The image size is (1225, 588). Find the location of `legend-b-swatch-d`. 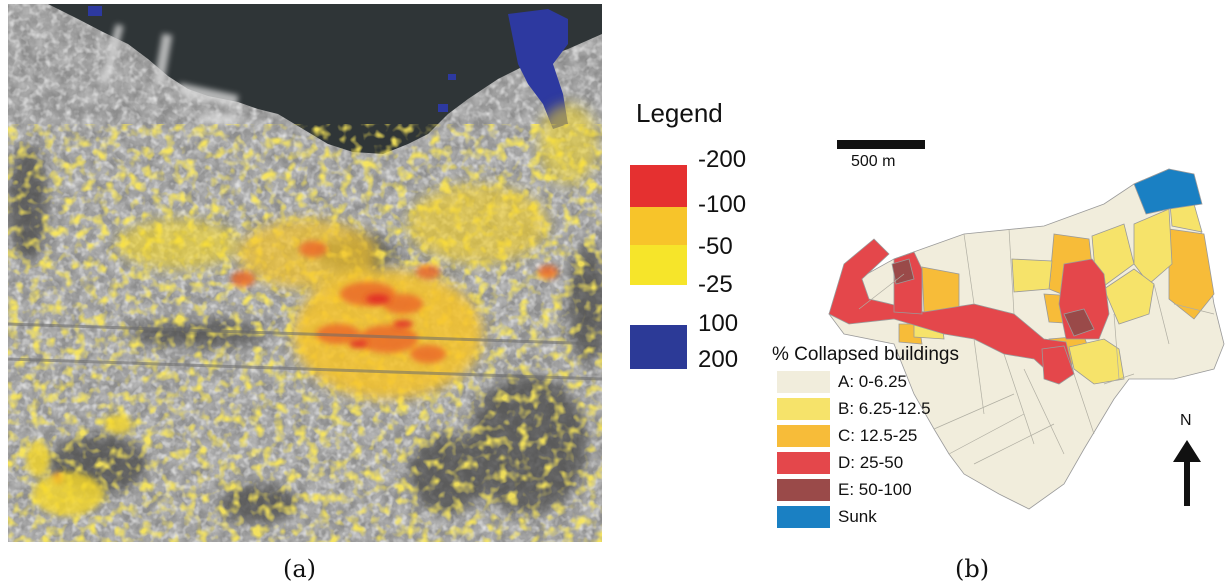

legend-b-swatch-d is located at coordinates (803, 463).